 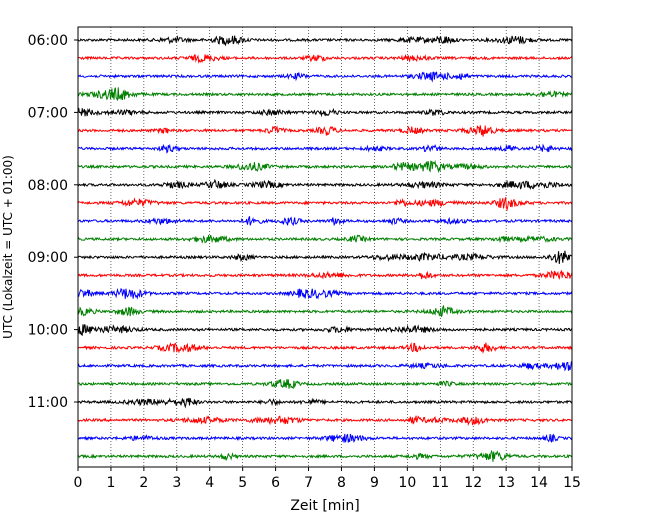 What do you see at coordinates (275, 483) in the screenshot?
I see `x-tick-label: 6` at bounding box center [275, 483].